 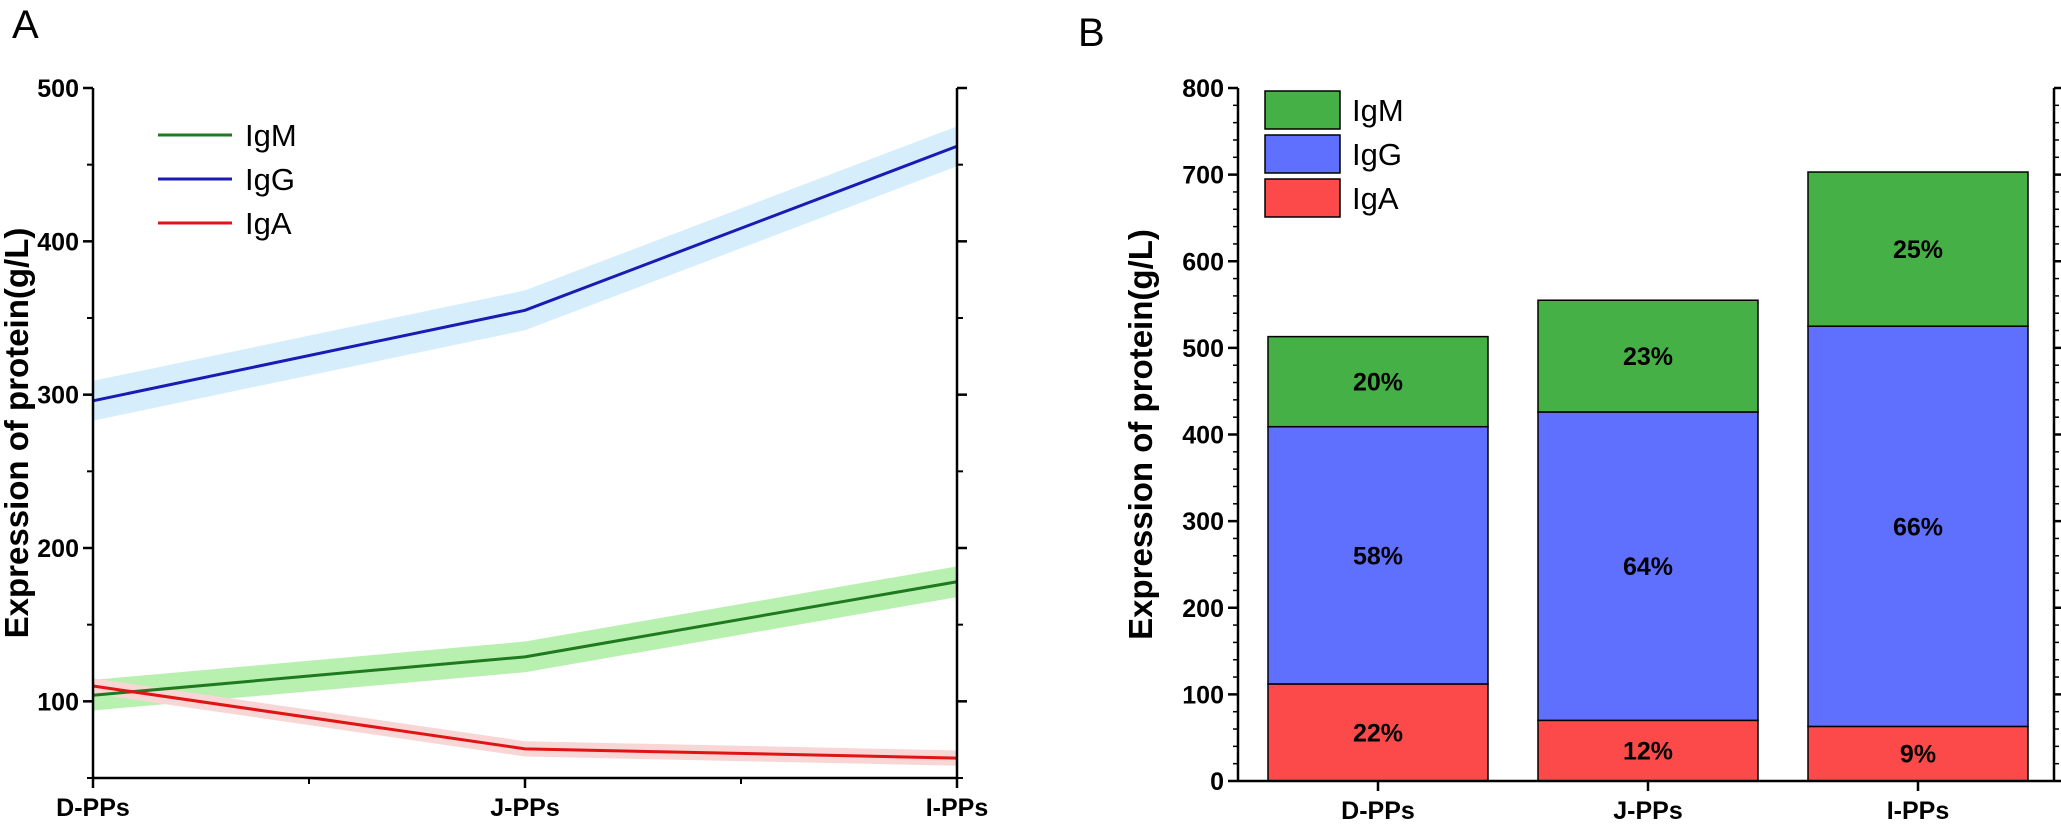 What do you see at coordinates (525, 722) in the screenshot?
I see `series-line-iga` at bounding box center [525, 722].